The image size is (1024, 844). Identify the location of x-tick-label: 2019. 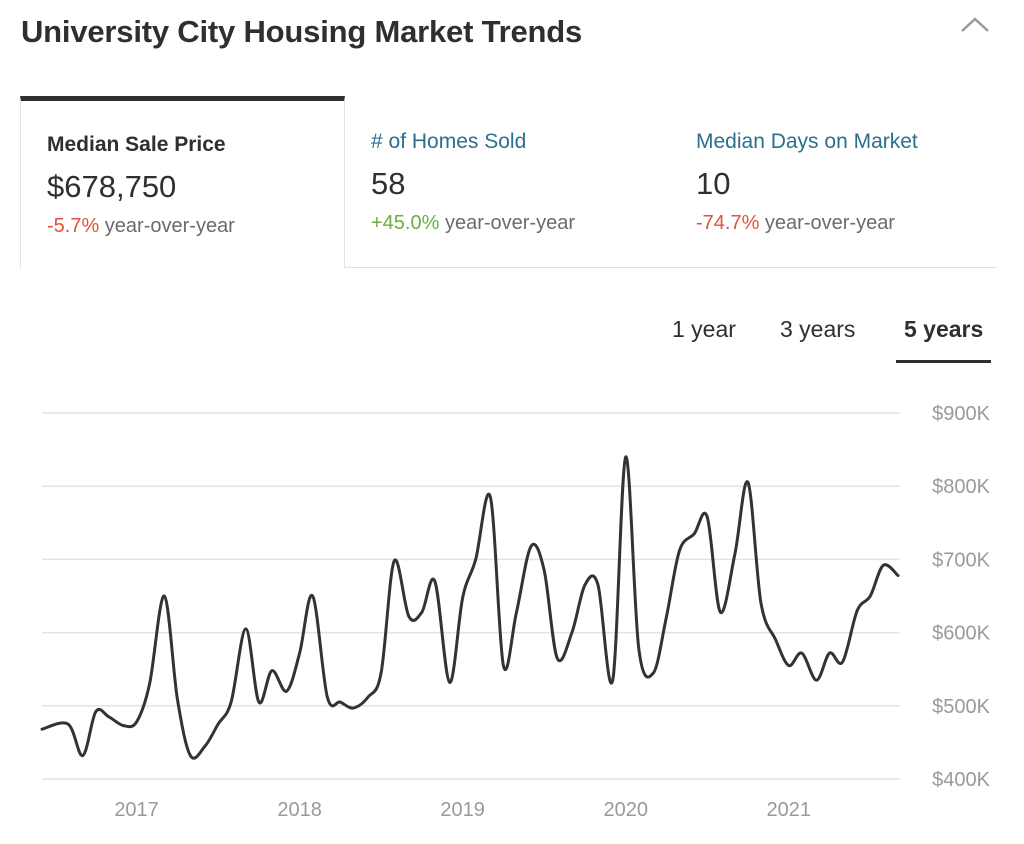
(462, 810).